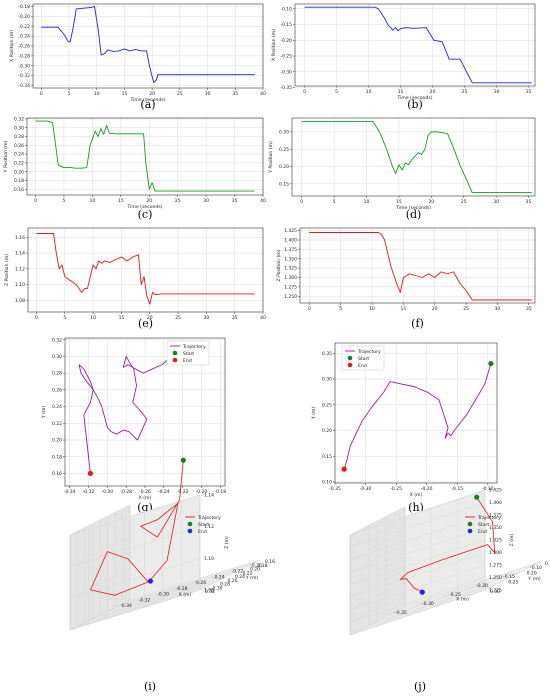 The width and height of the screenshot is (550, 699). I want to click on panel-caption: (h), so click(416, 507).